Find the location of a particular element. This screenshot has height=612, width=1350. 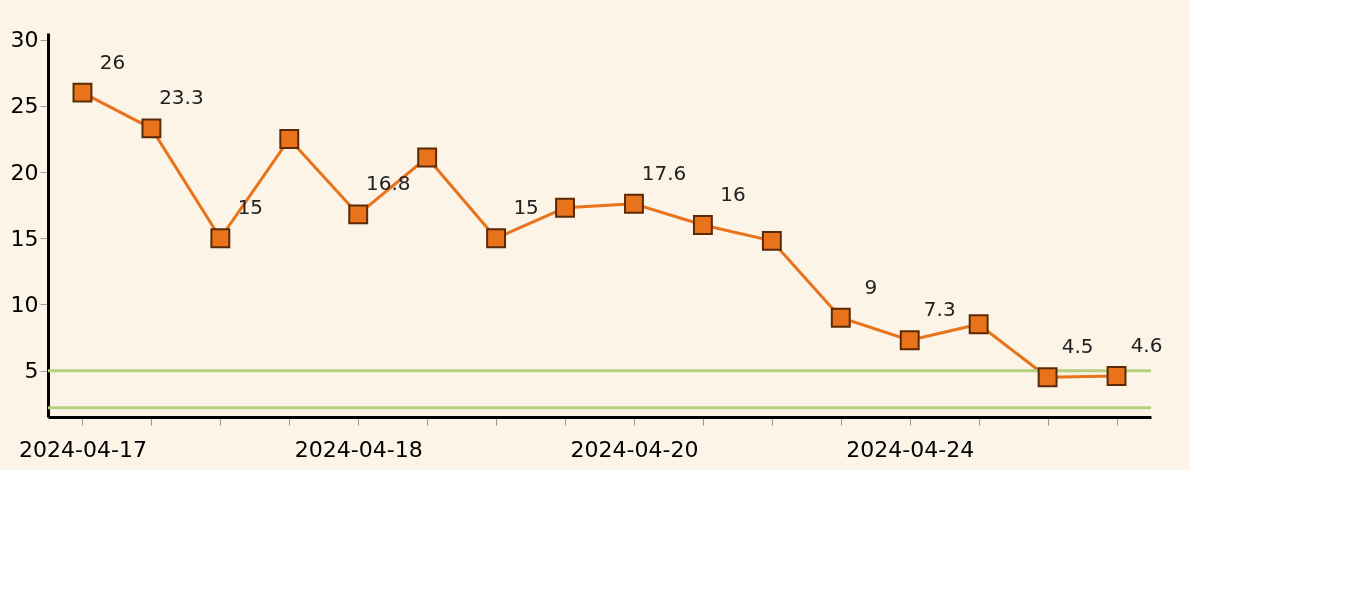

y-tick-label: 5 is located at coordinates (31, 371).